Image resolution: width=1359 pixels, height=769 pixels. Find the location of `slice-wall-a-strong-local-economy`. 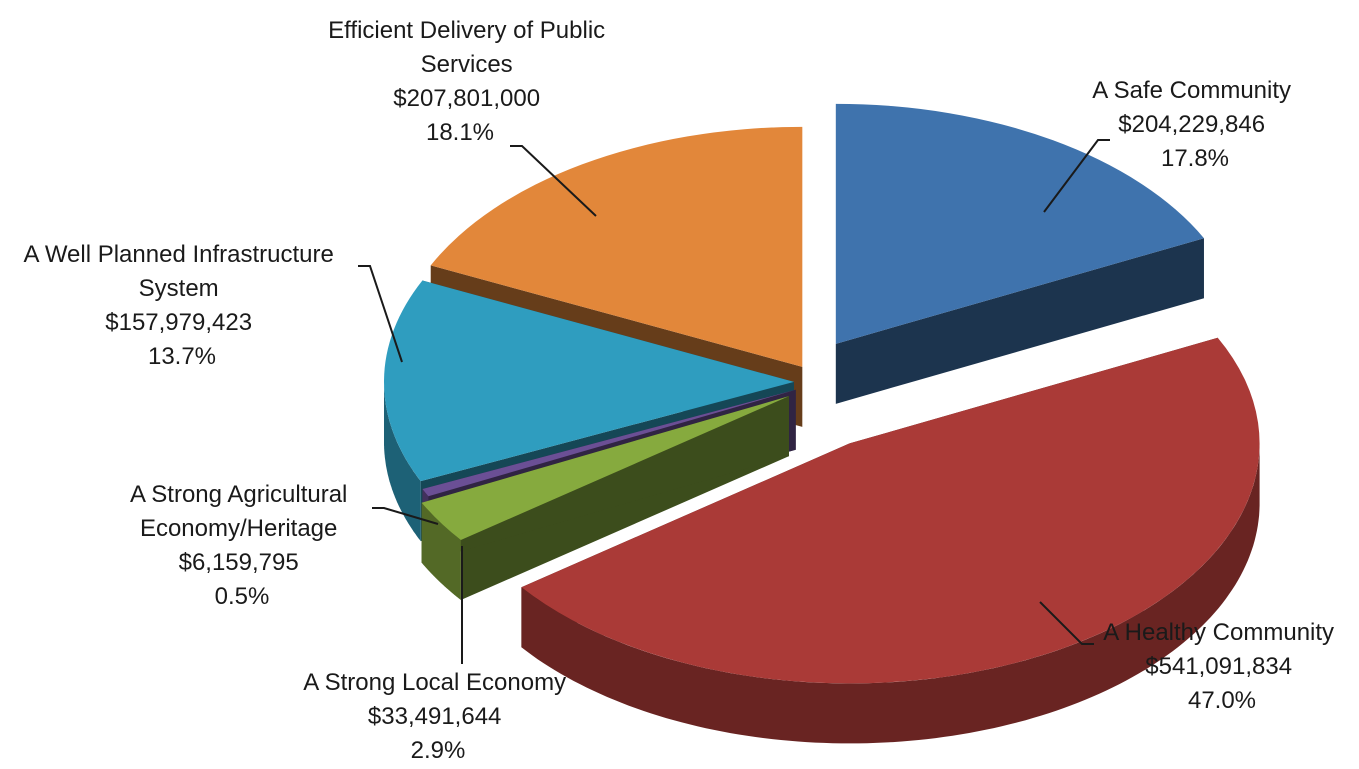

slice-wall-a-strong-local-economy is located at coordinates (441, 551).